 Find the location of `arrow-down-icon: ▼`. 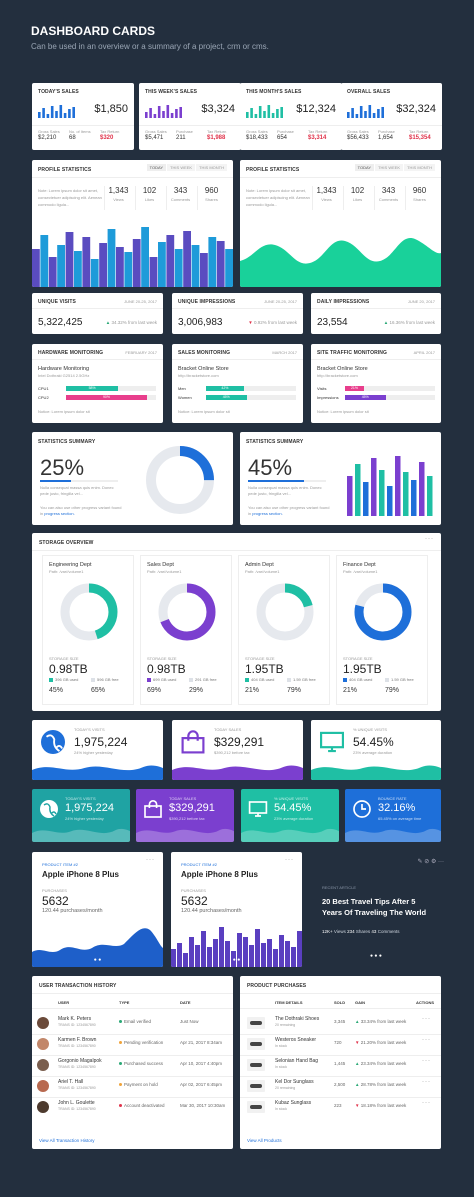

arrow-down-icon: ▼ is located at coordinates (251, 322).